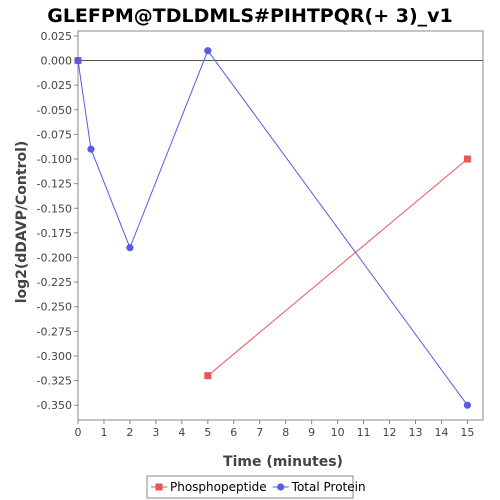  I want to click on x-tick-label: 8, so click(285, 432).